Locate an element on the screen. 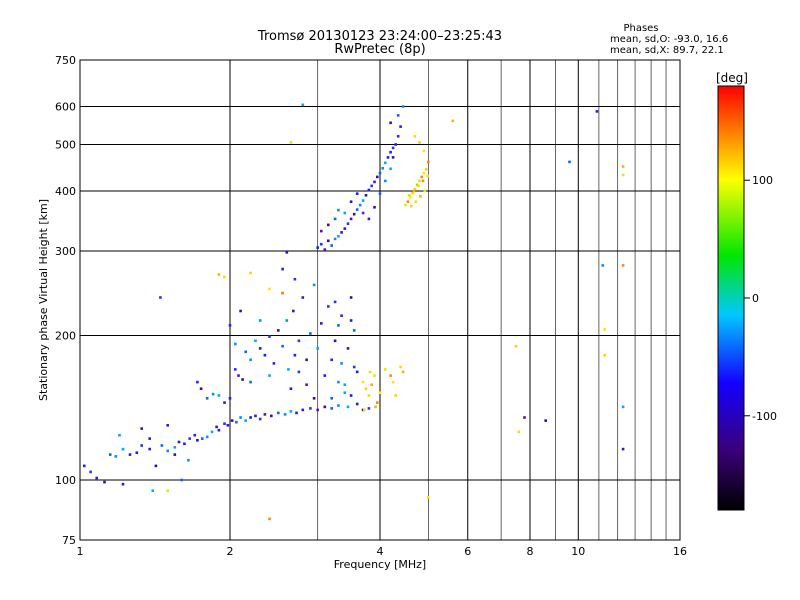 The height and width of the screenshot is (600, 800). x-tick-label: 2 is located at coordinates (230, 551).